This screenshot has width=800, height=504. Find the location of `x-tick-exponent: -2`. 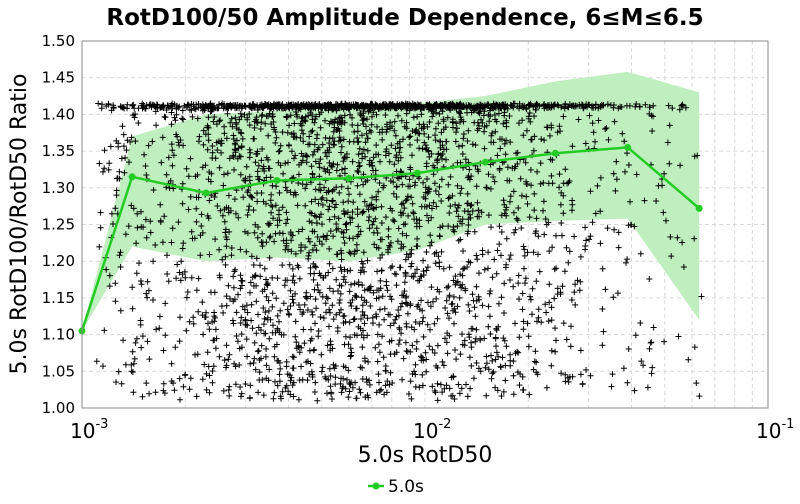

x-tick-exponent: -2 is located at coordinates (444, 424).